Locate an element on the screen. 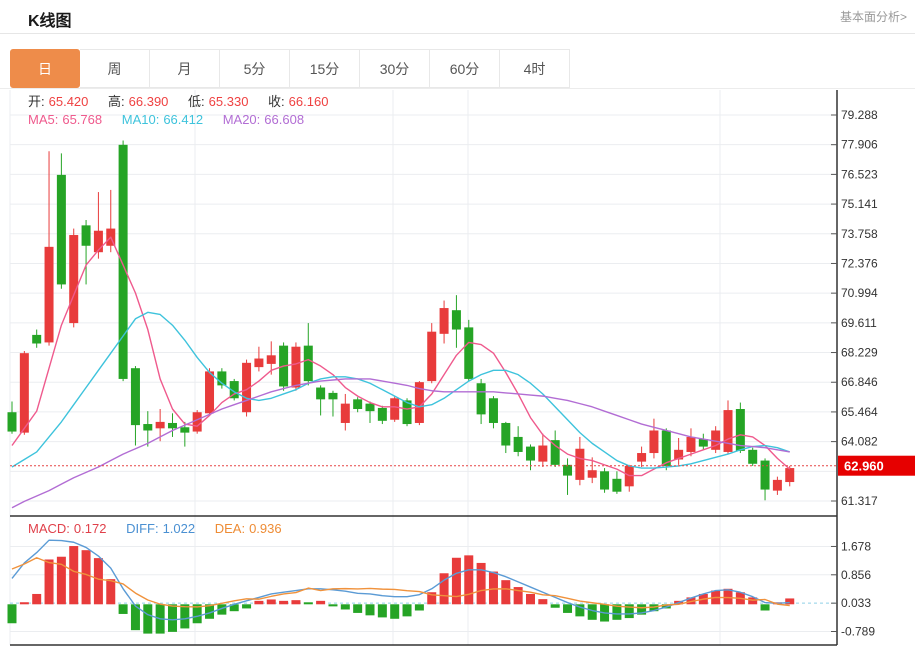 This screenshot has height=647, width=915. svg-text: 66.846 is located at coordinates (859, 382).